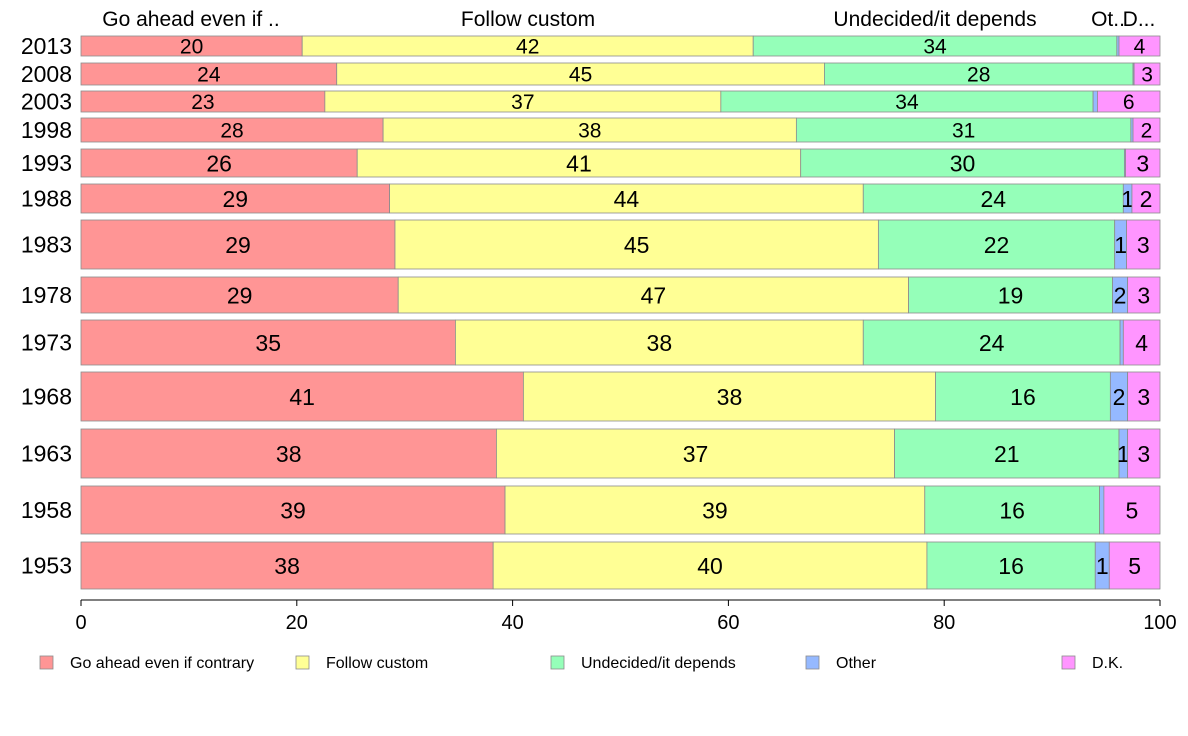  What do you see at coordinates (522, 102) in the screenshot?
I see `data-label: 37` at bounding box center [522, 102].